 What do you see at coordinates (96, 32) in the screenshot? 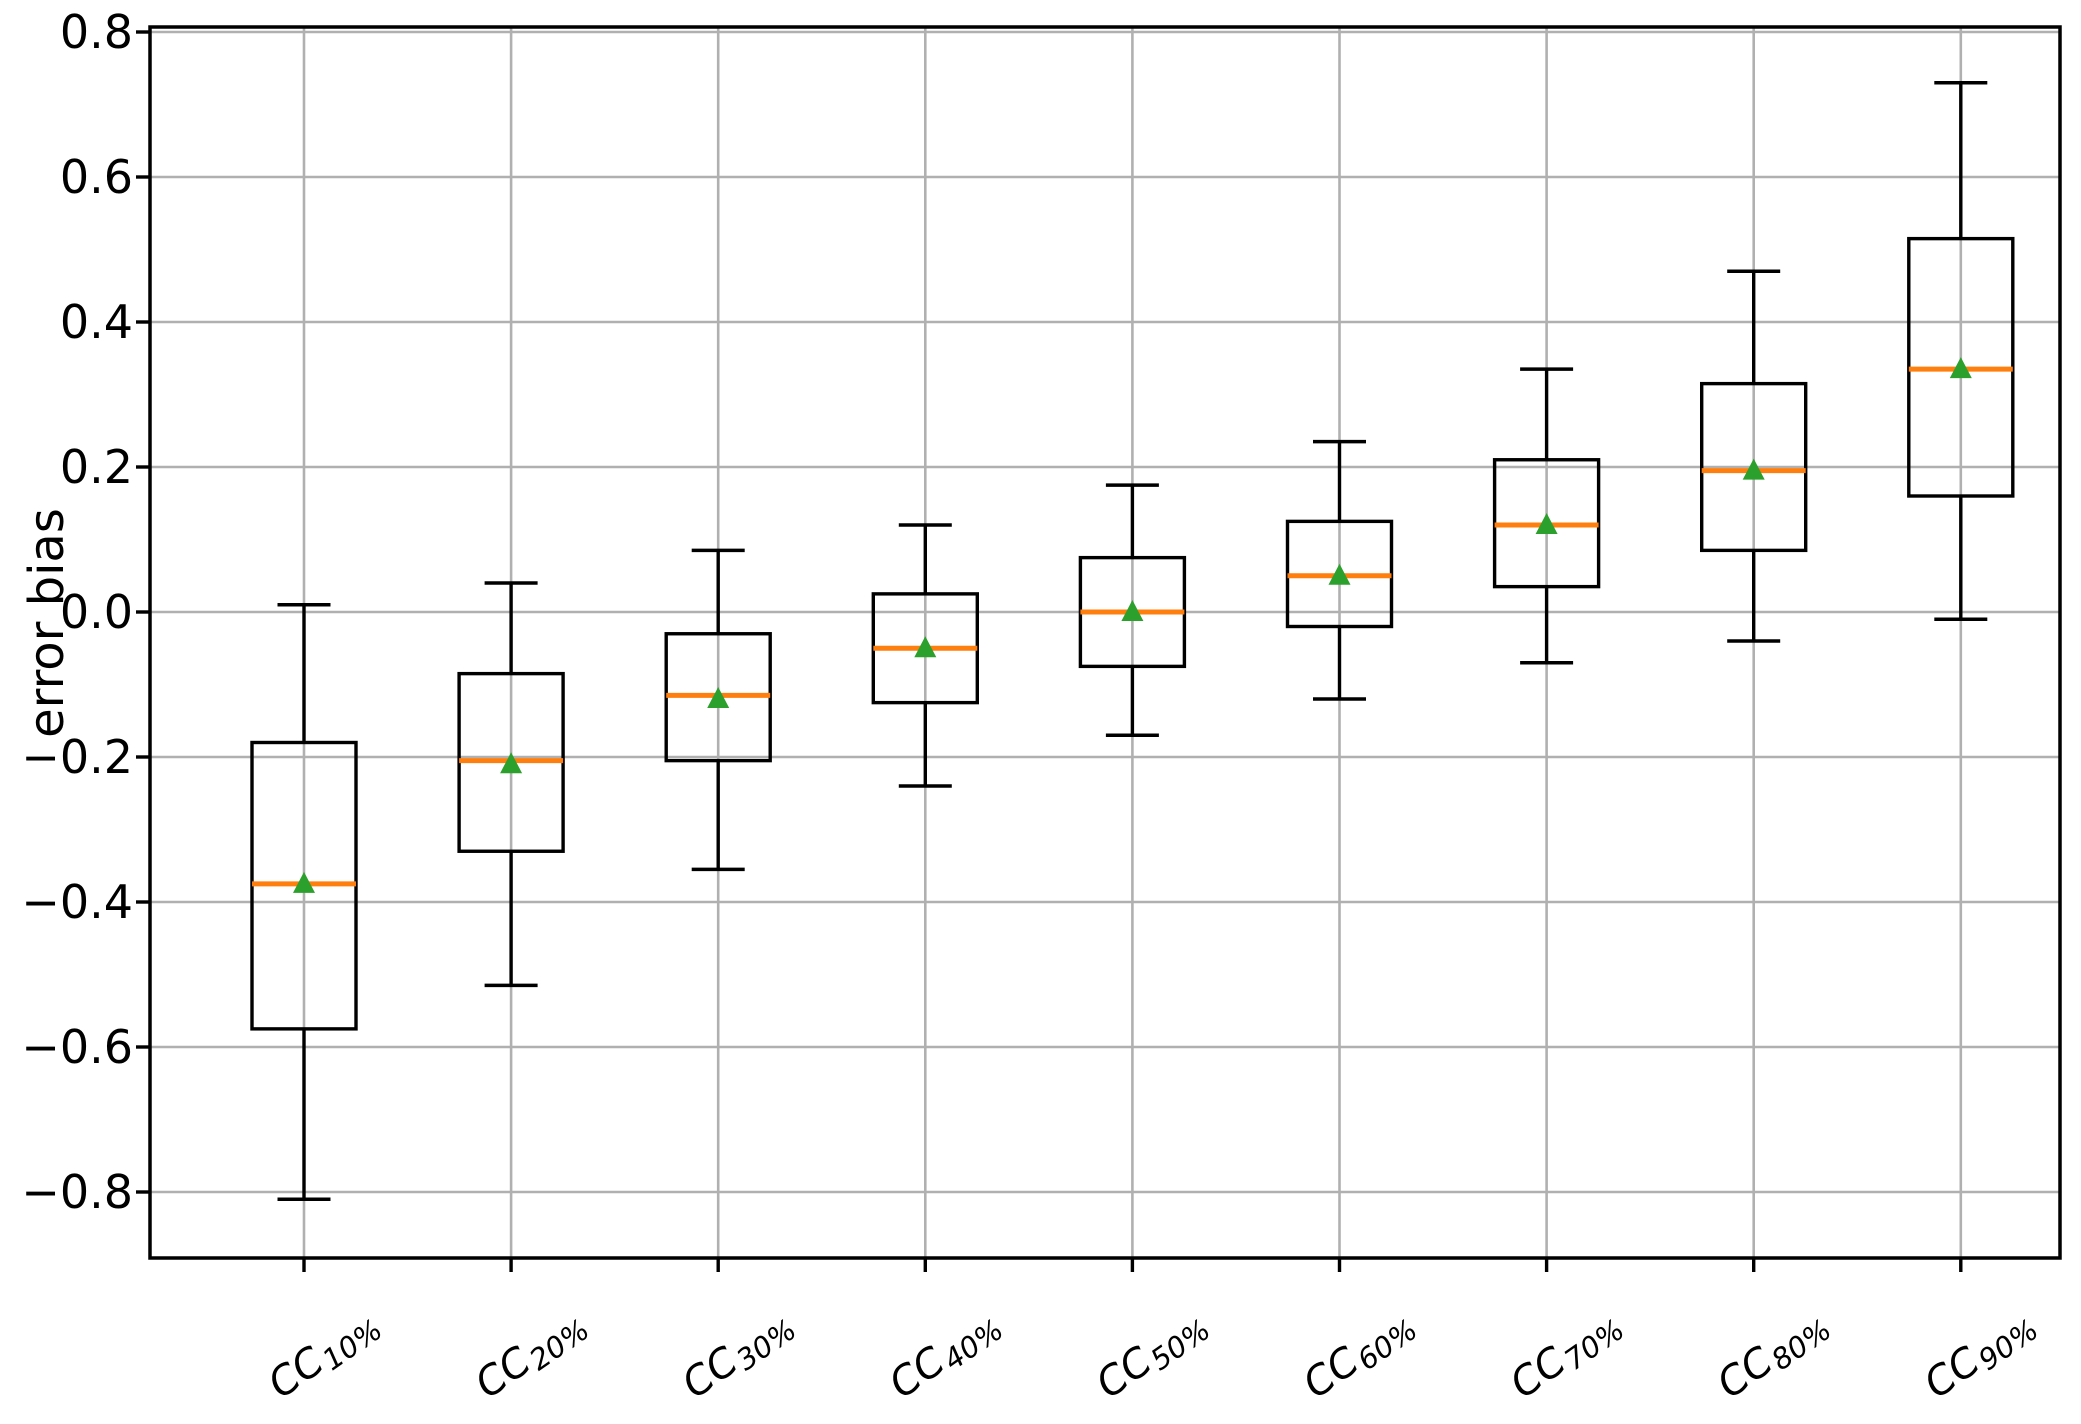
I see `y-tick-label: 0.8` at bounding box center [96, 32].